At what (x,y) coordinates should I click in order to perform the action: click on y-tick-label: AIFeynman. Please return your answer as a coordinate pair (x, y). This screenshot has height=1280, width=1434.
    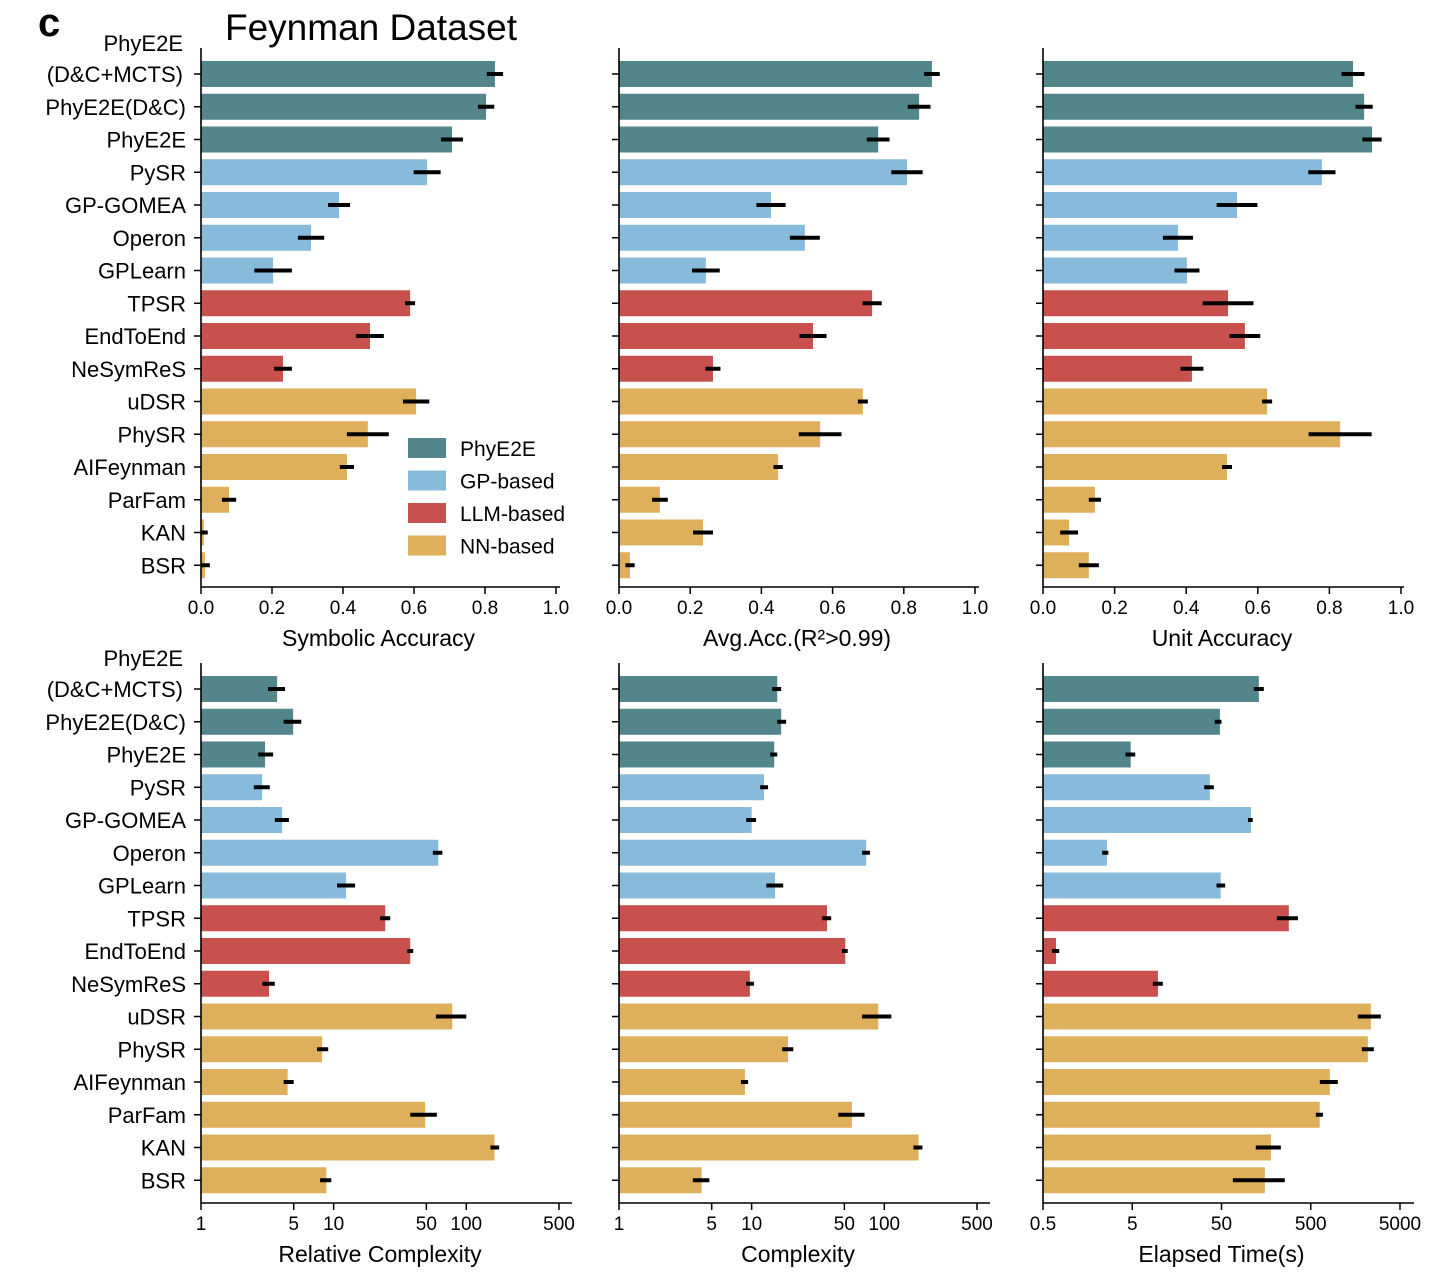
    Looking at the image, I should click on (130, 1082).